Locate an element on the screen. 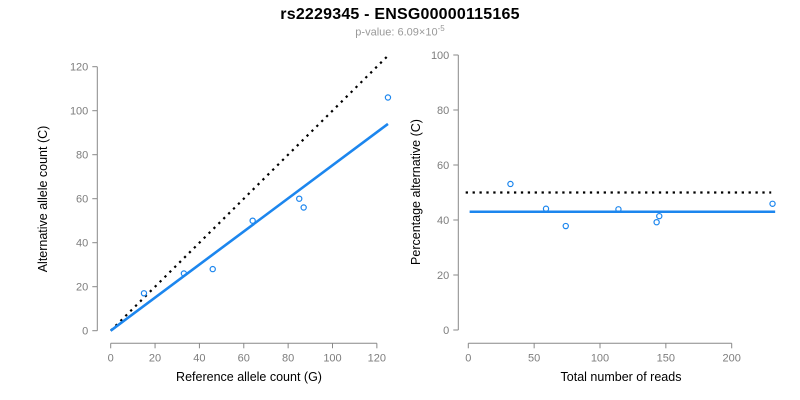 Image resolution: width=800 pixels, height=400 pixels. pvalue-exponent: -5 is located at coordinates (441, 28).